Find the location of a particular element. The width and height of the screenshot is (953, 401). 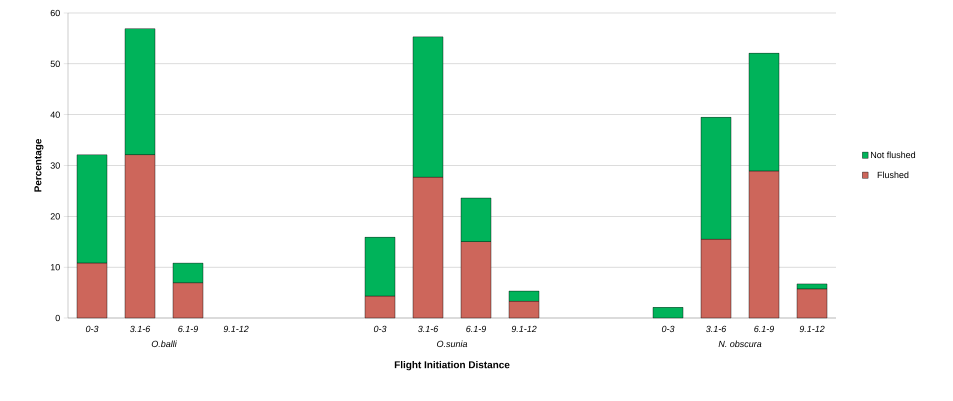

y-tick-label: 10 is located at coordinates (55, 267).